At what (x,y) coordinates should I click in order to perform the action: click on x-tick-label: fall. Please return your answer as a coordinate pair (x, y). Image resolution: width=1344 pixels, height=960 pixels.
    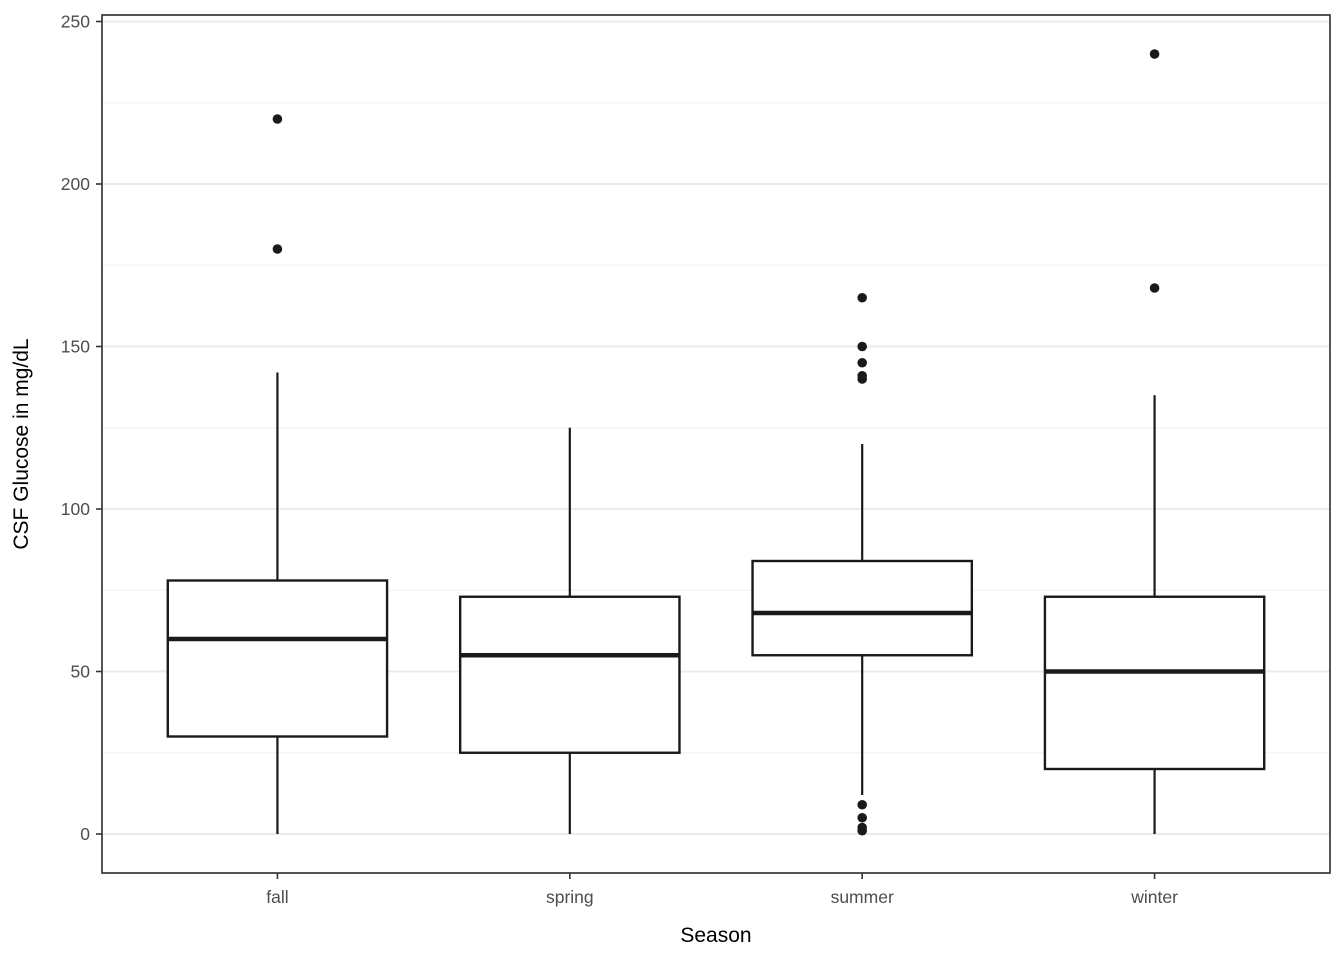
    Looking at the image, I should click on (277, 897).